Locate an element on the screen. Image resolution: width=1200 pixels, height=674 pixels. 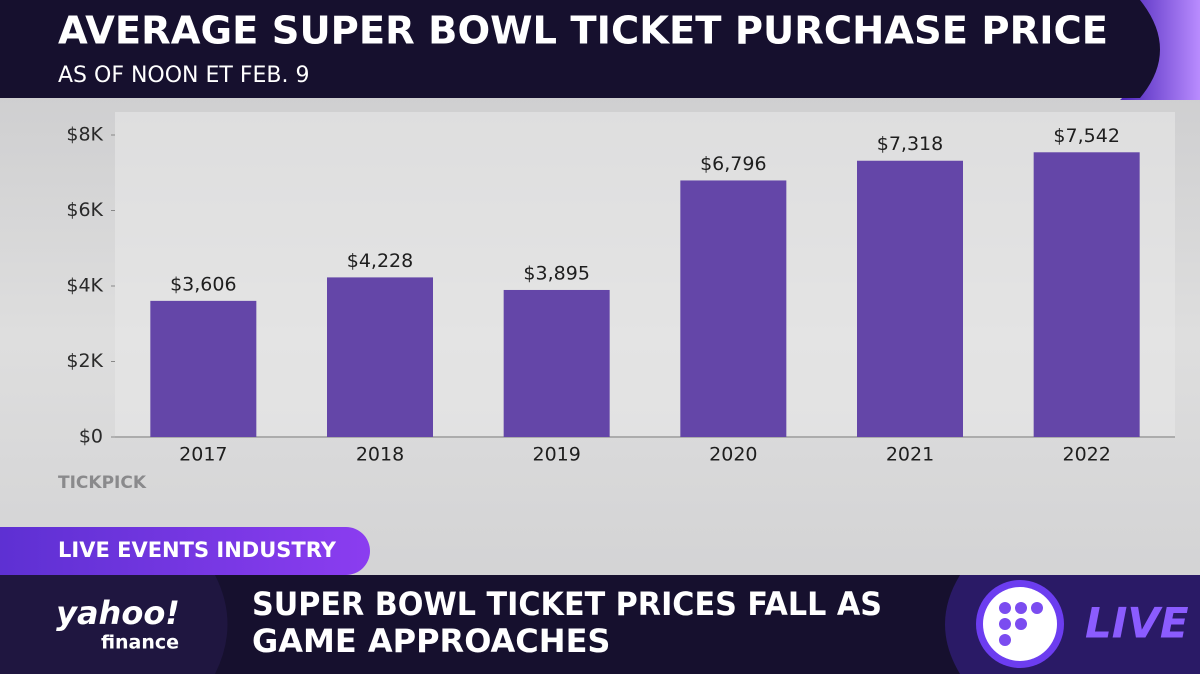
y-tick-label: $8K is located at coordinates (84, 135).